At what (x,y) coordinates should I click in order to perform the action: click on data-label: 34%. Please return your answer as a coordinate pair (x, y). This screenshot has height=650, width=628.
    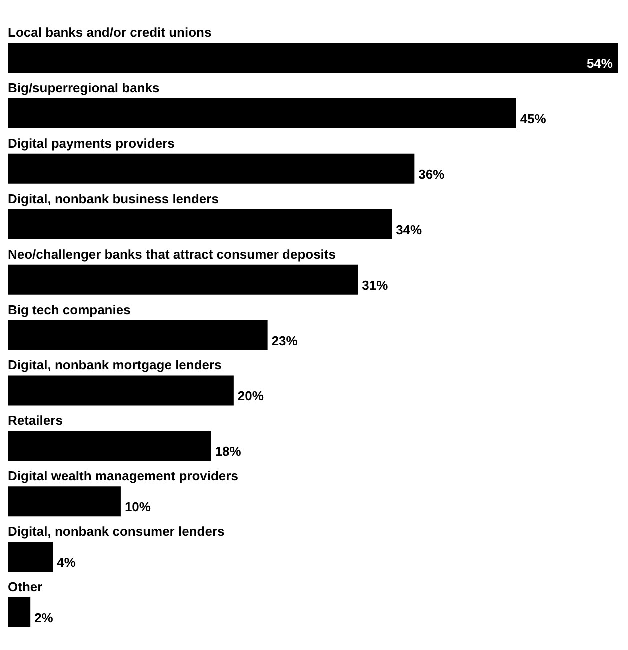
    Looking at the image, I should click on (409, 230).